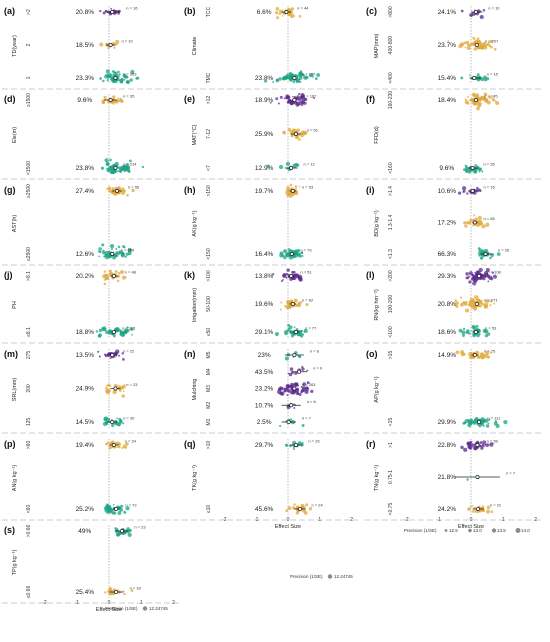 This screenshot has height=642, width=550. What do you see at coordinates (491, 96) in the screenshot?
I see `sample-size-label: n = 145` at bounding box center [491, 96].